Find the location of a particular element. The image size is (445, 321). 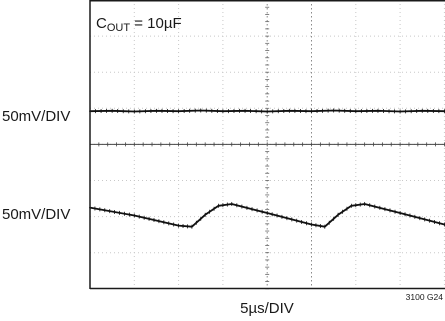

upper-scale-label: 50mV/DIV is located at coordinates (36, 116).